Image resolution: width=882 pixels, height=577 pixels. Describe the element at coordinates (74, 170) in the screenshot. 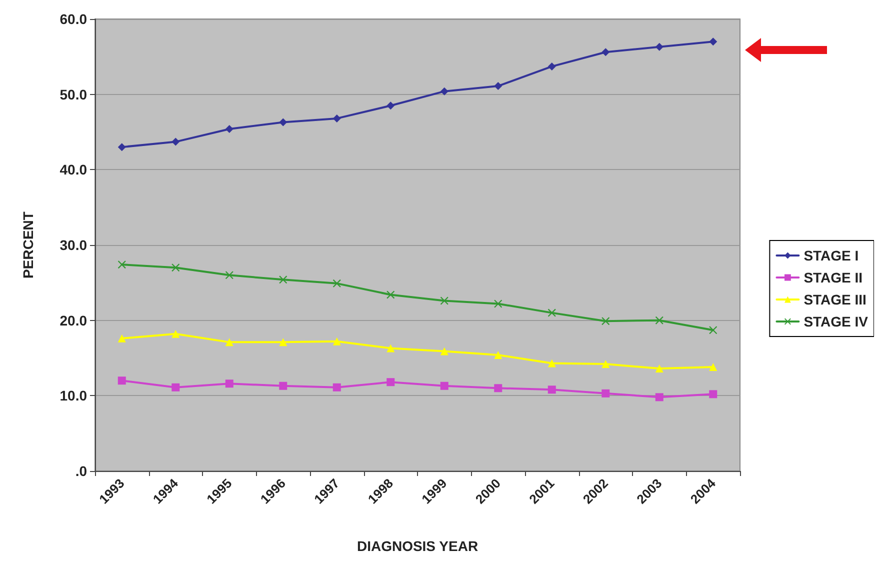

I see `y-tick-label: 40.0` at that location.